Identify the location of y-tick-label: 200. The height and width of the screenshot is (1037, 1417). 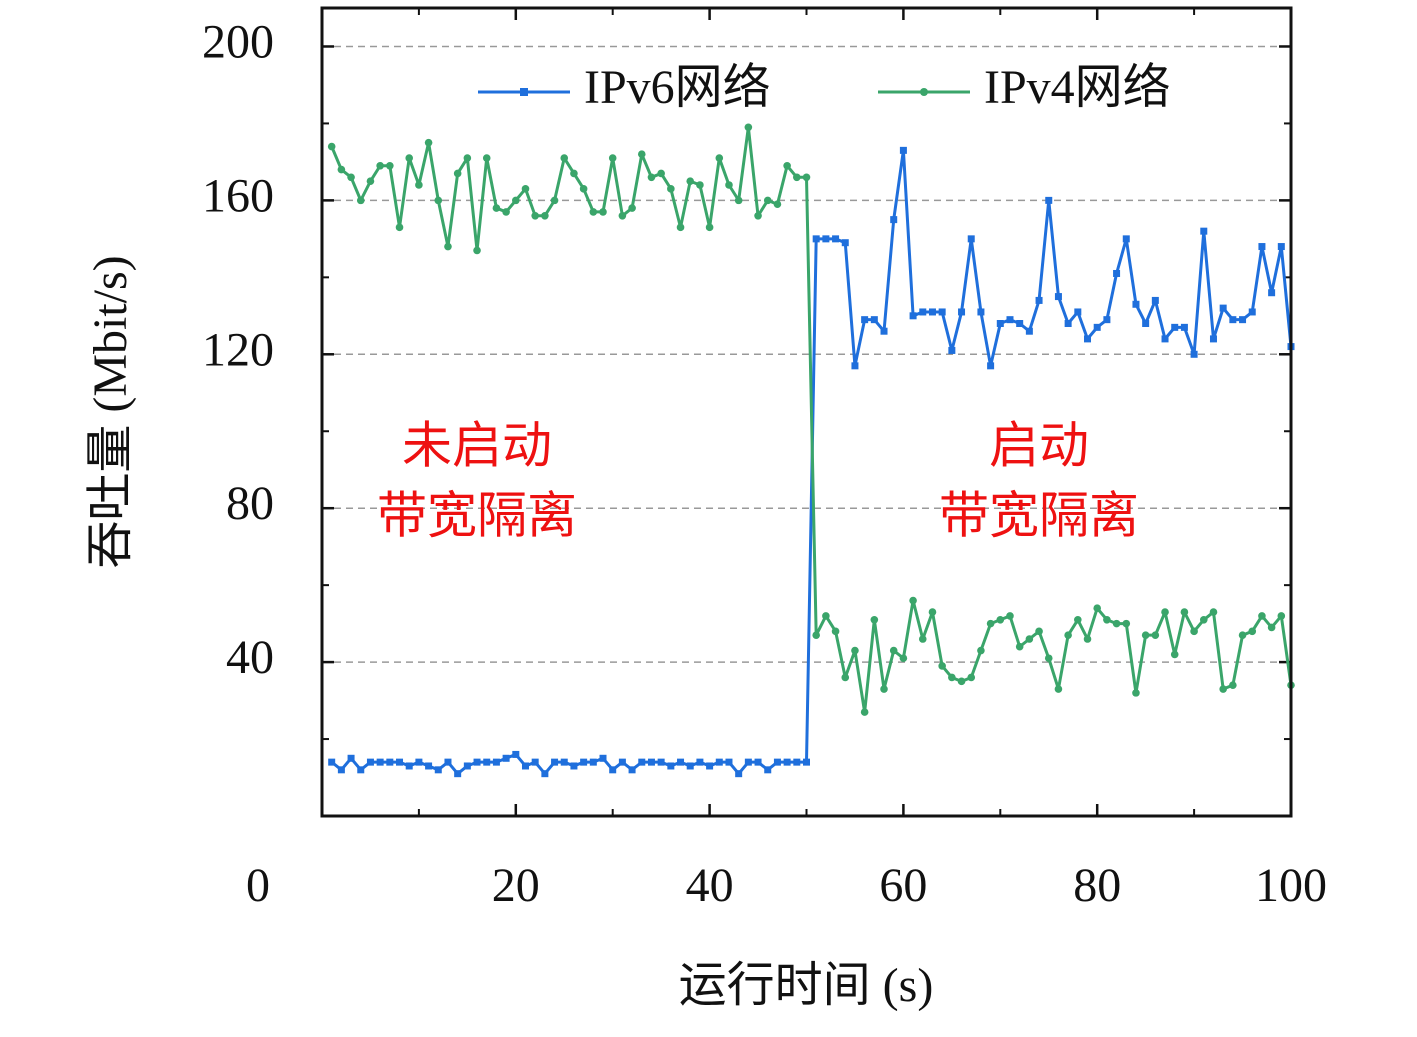
(238, 41).